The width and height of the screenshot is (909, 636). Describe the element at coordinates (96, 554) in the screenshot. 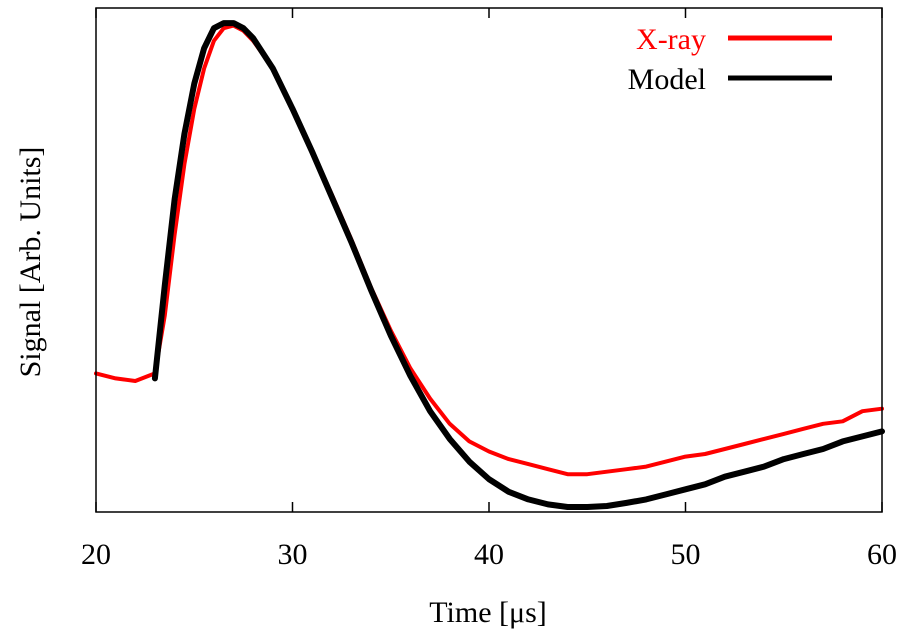

I see `x-tick-label: 20` at that location.